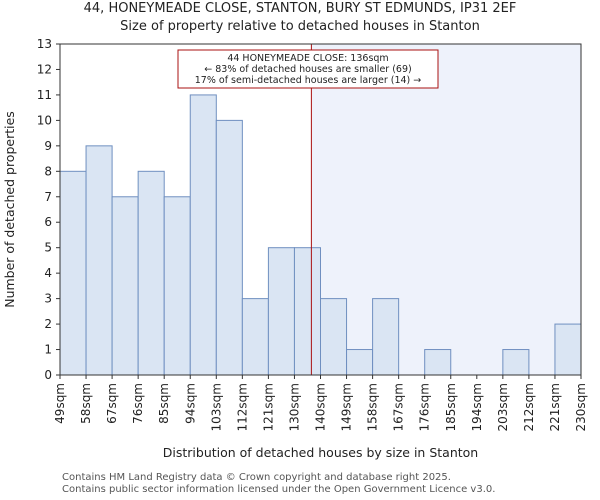  Describe the element at coordinates (503, 407) in the screenshot. I see `x-tick-label: 203sqm` at that location.